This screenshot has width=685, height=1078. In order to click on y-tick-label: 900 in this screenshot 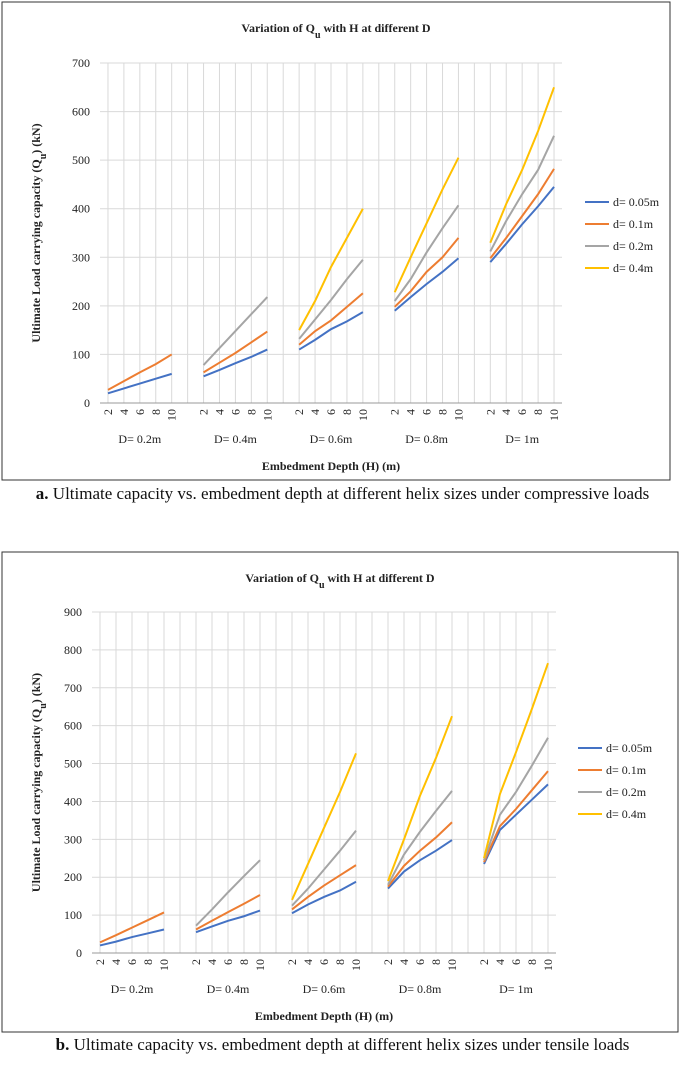, I will do `click(73, 612)`.